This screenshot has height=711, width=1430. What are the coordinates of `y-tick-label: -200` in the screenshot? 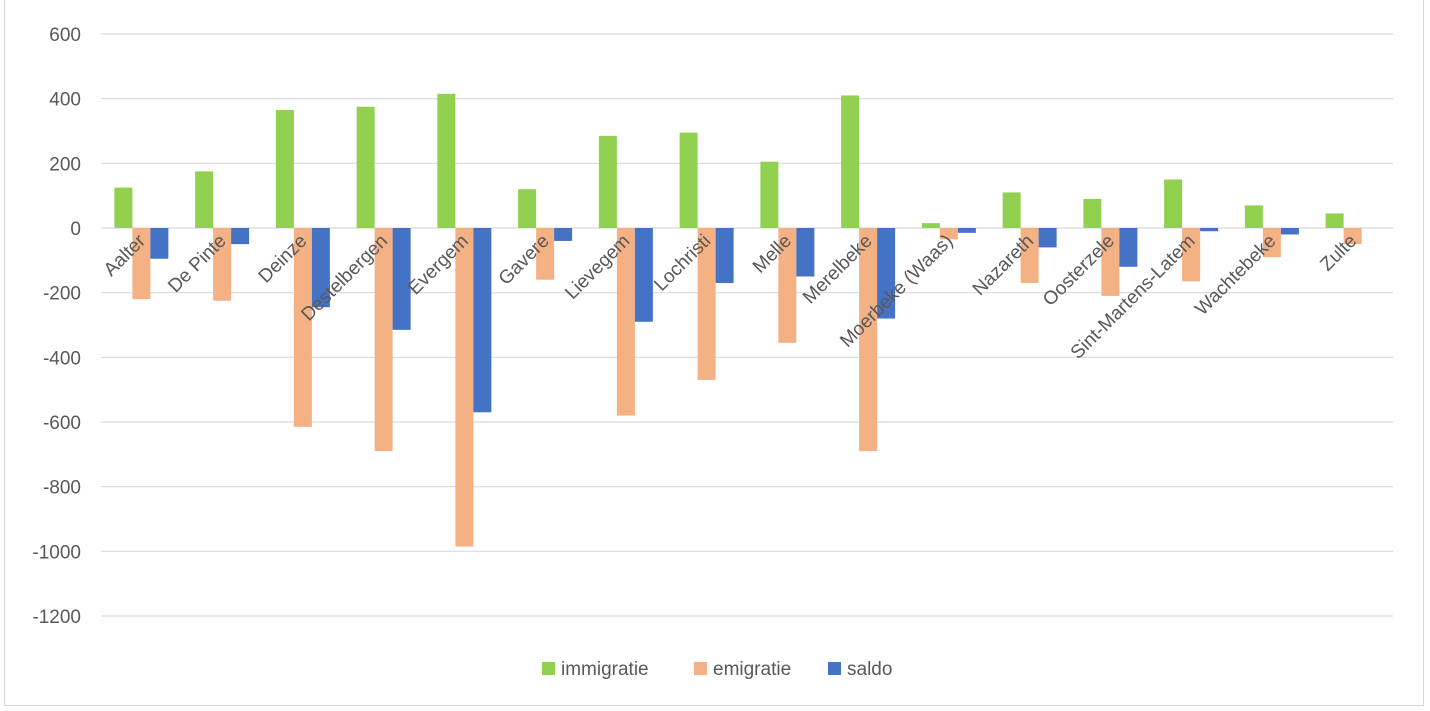 It's located at (62, 294).